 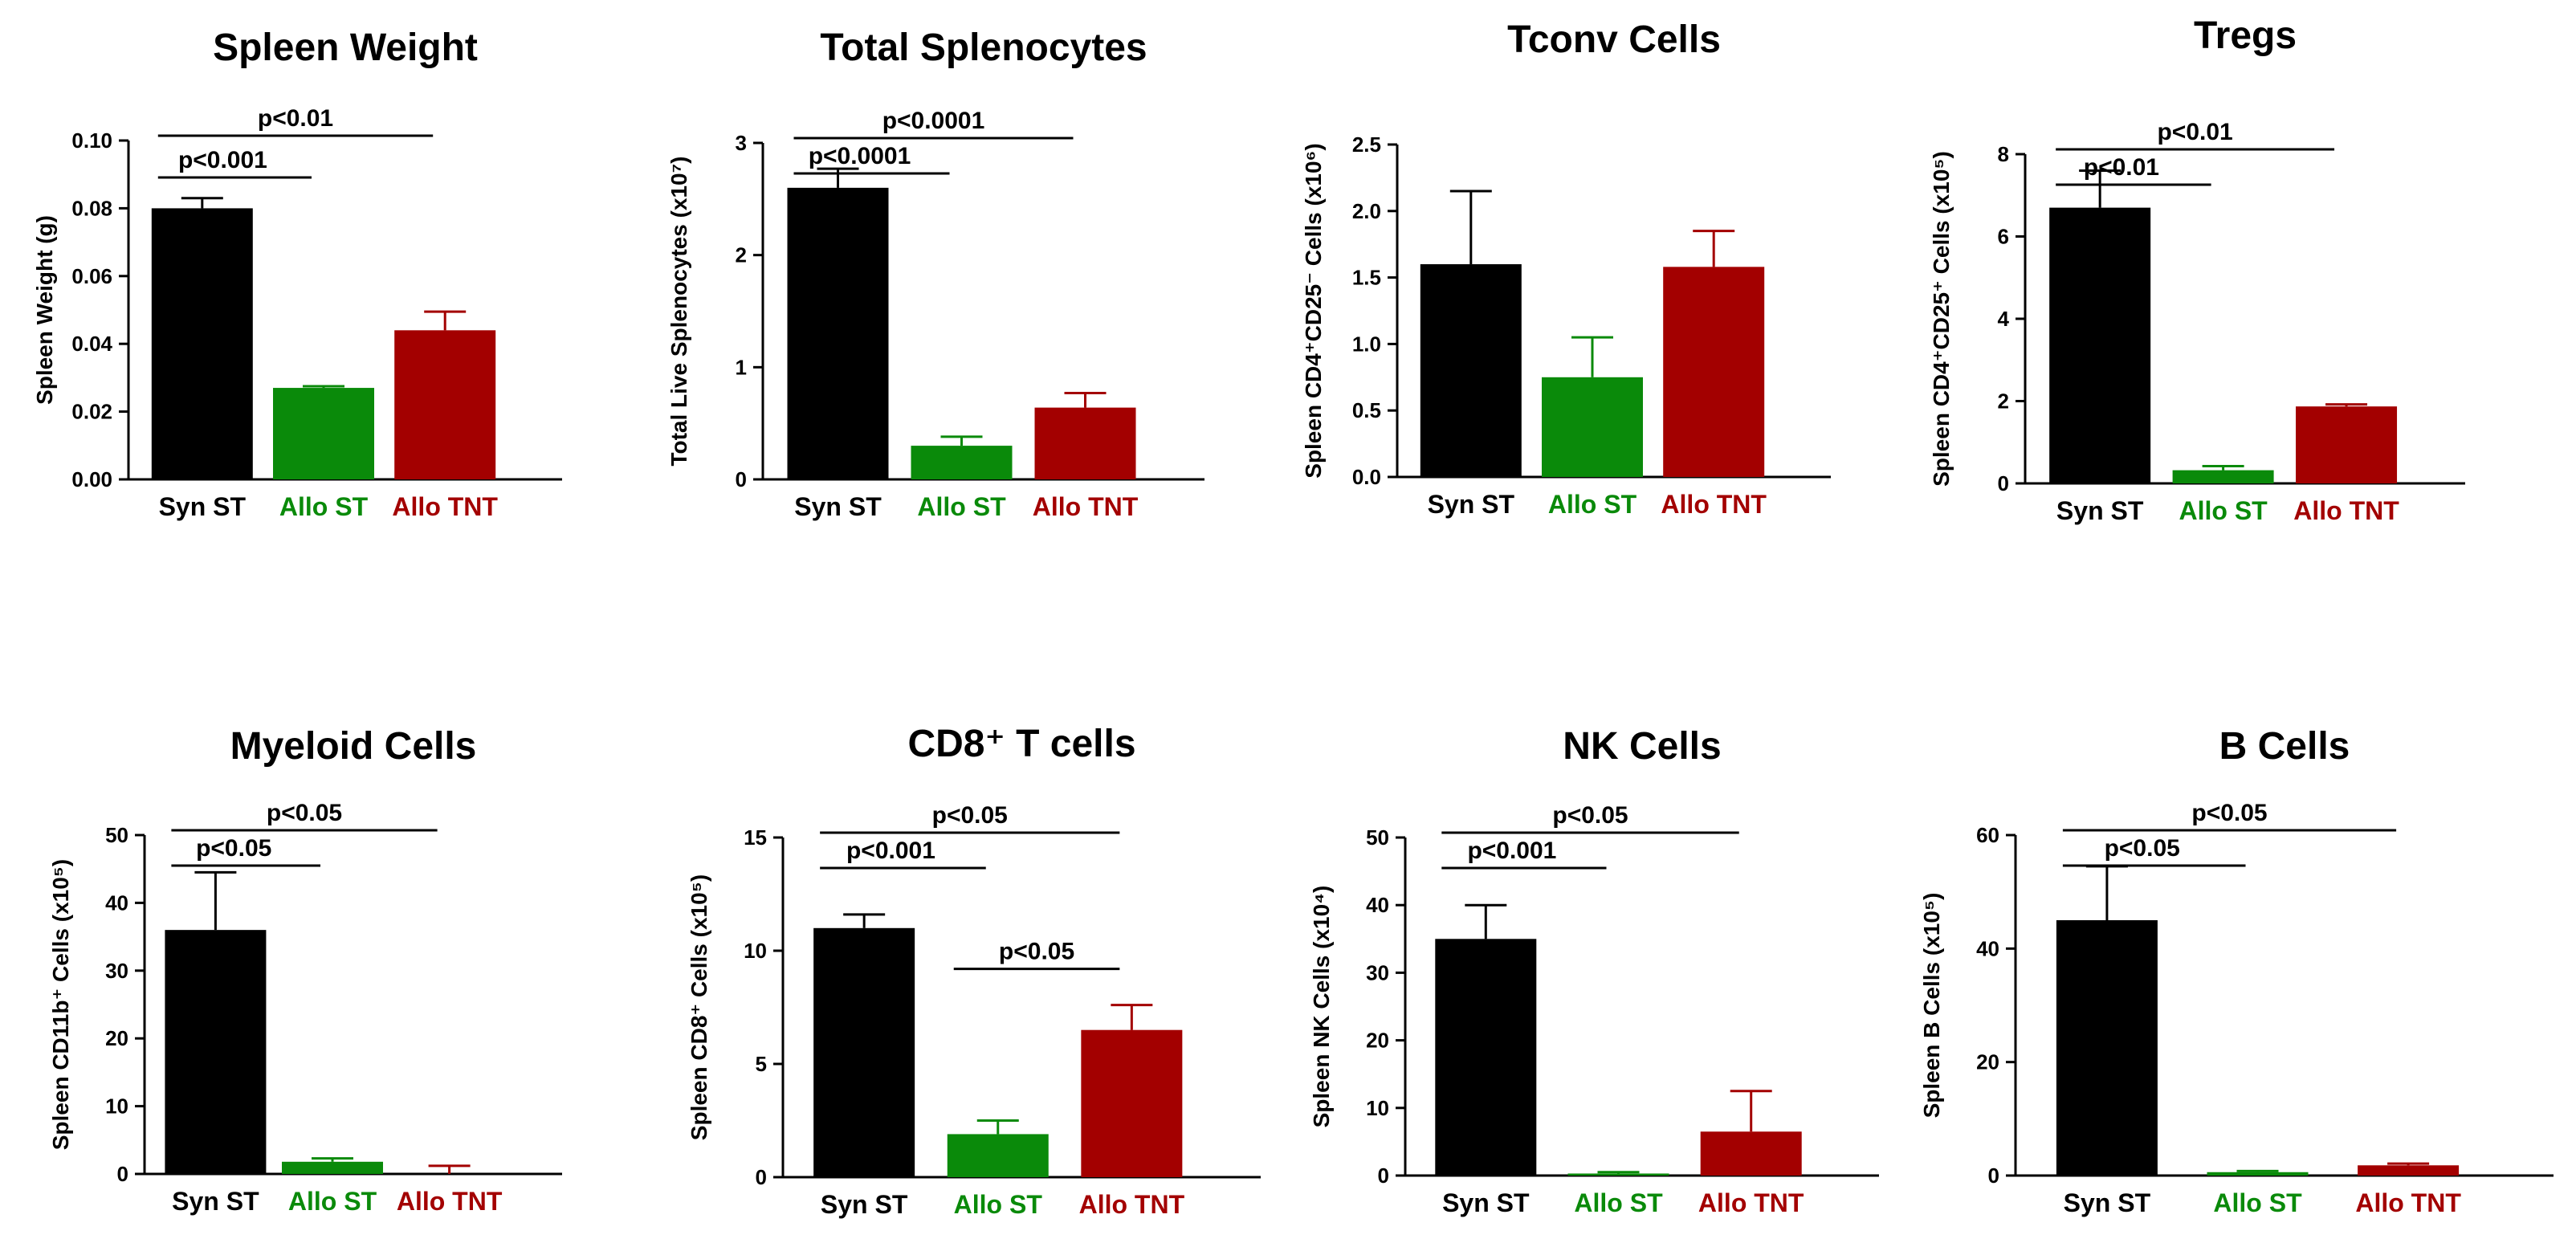 I want to click on y-tick-label: 60, so click(x=1987, y=835).